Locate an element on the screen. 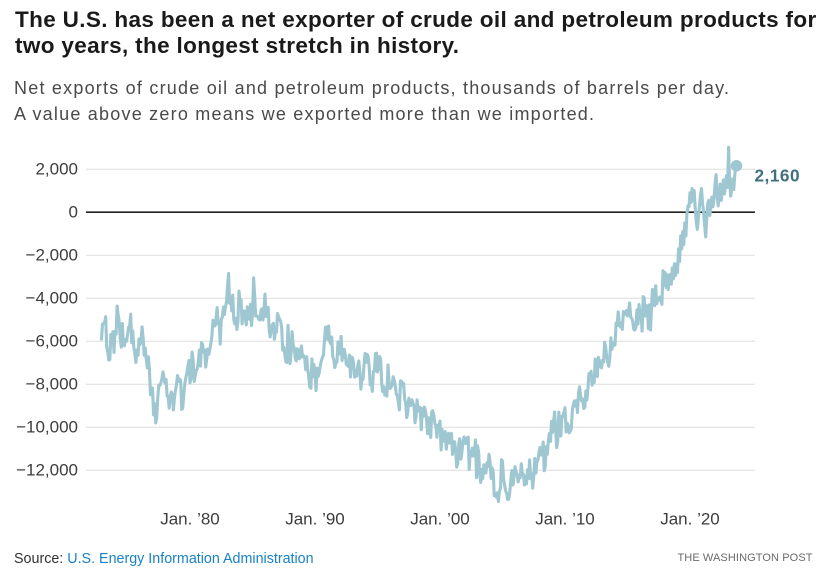  svg-text: −8,000 is located at coordinates (52, 384).